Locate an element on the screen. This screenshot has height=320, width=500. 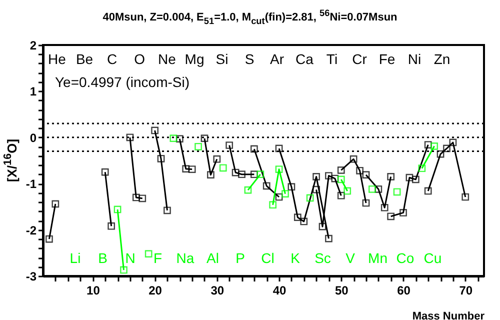
annotation: Cl is located at coordinates (267, 258).